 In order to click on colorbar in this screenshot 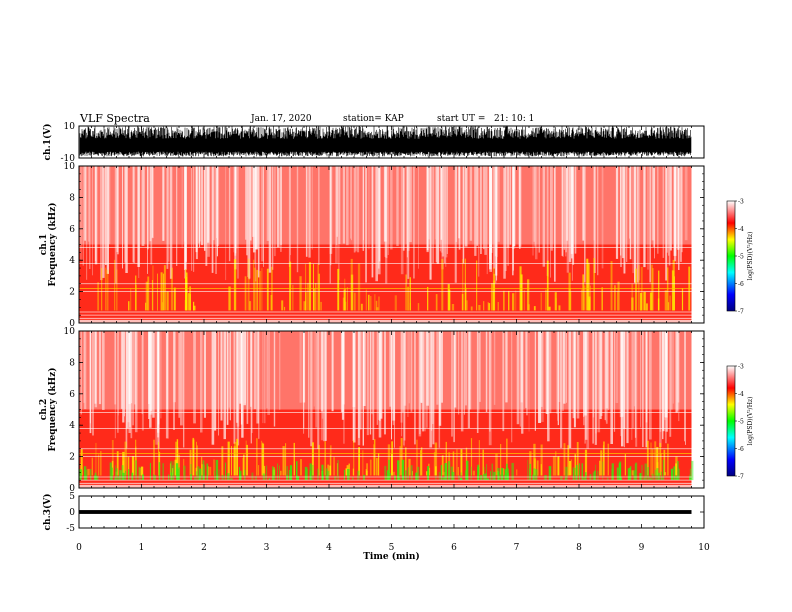, I will do `click(731, 256)`.